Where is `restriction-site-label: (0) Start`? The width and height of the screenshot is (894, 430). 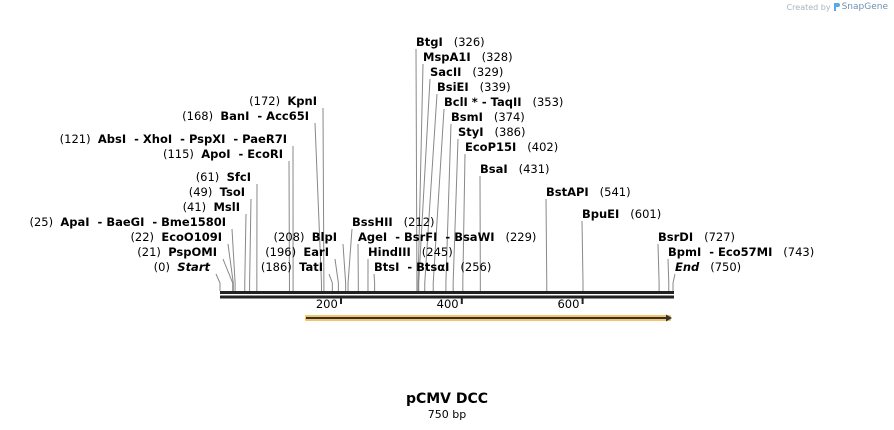 restriction-site-label: (0) Start is located at coordinates (182, 267).